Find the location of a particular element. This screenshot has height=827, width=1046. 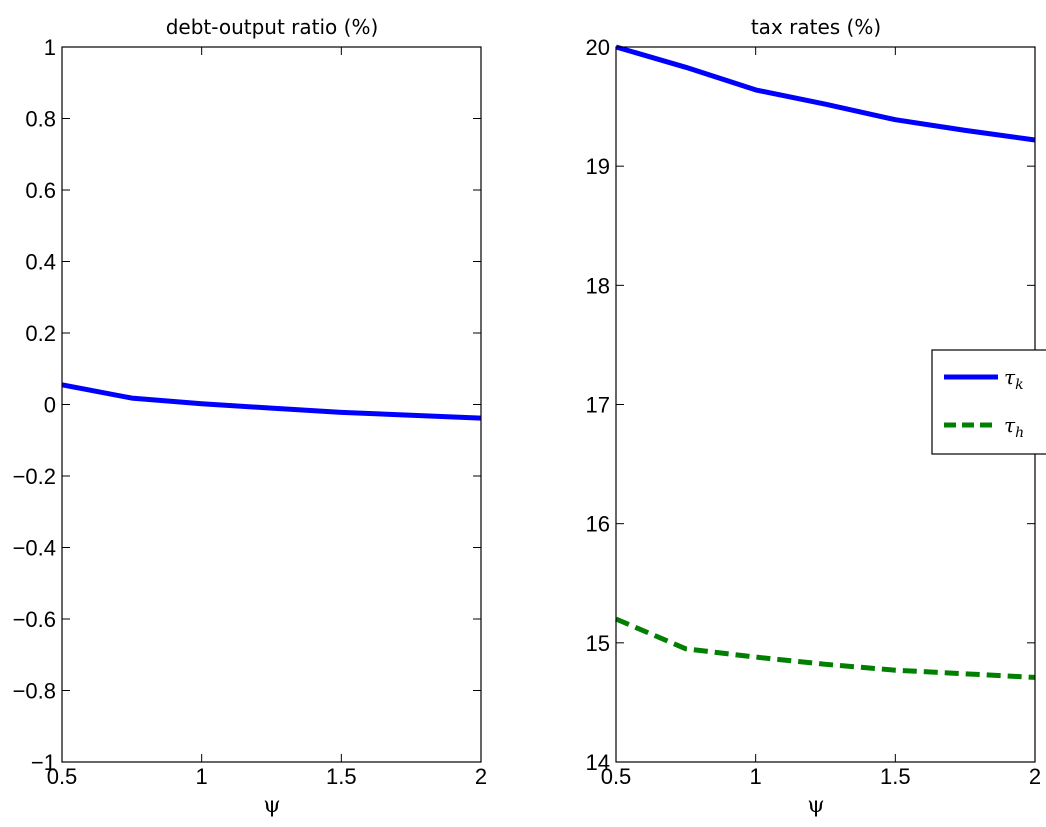

legend-label-tau-h: τh is located at coordinates (1014, 427).